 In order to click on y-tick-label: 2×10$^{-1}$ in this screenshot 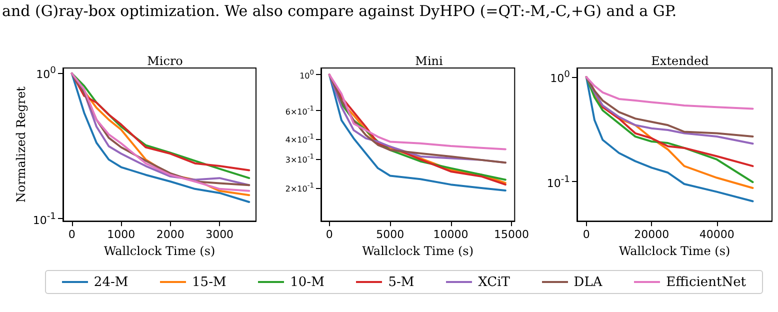, I will do `click(299, 188)`.